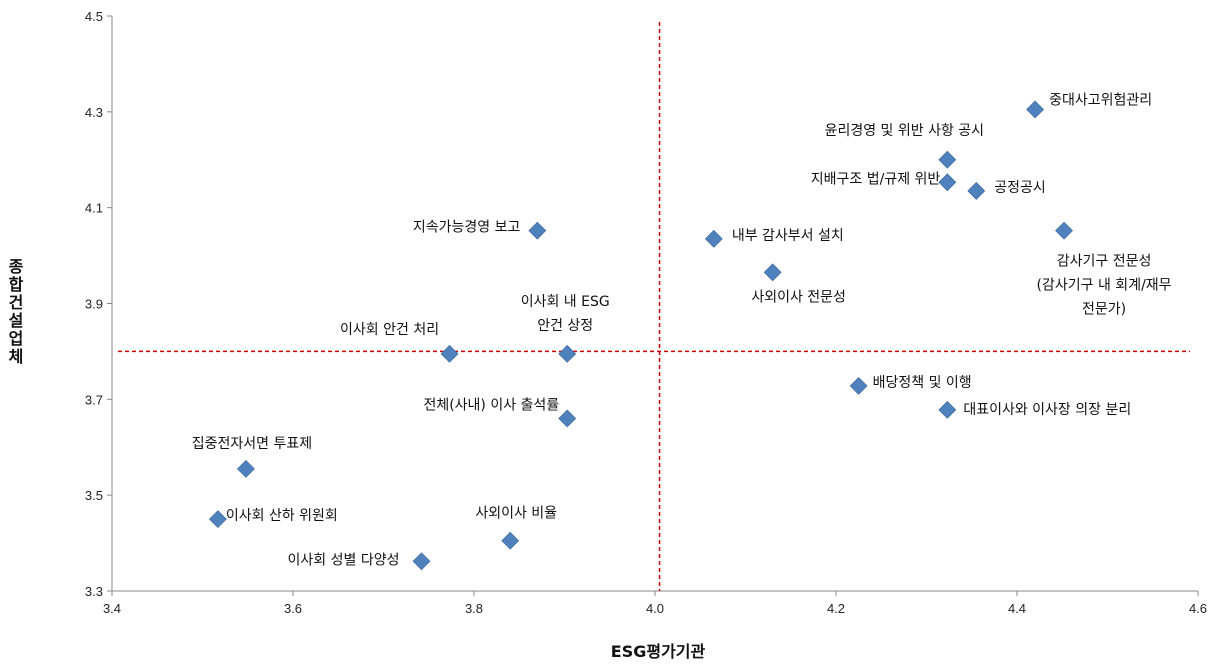  I want to click on x-tick-label: 4.2, so click(836, 608).